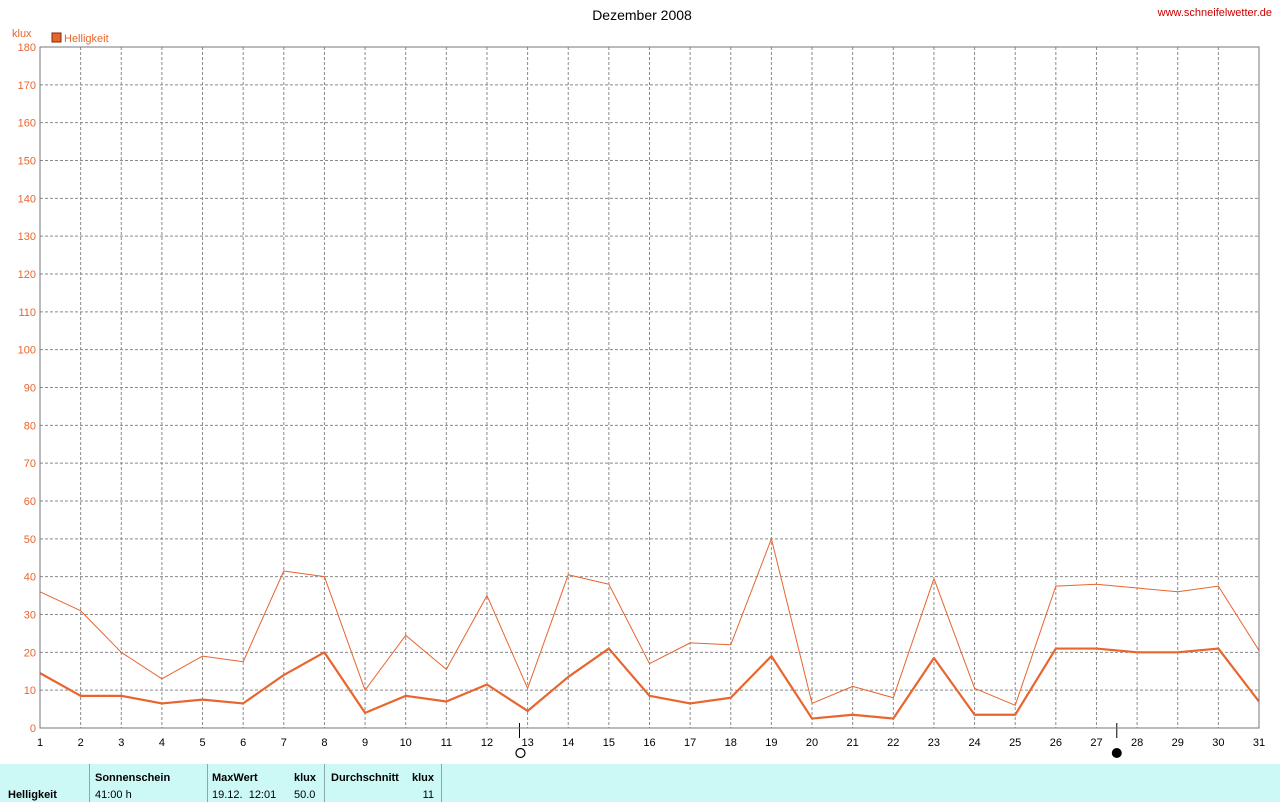 This screenshot has width=1280, height=802. Describe the element at coordinates (609, 743) in the screenshot. I see `x-tick-label: 15` at that location.